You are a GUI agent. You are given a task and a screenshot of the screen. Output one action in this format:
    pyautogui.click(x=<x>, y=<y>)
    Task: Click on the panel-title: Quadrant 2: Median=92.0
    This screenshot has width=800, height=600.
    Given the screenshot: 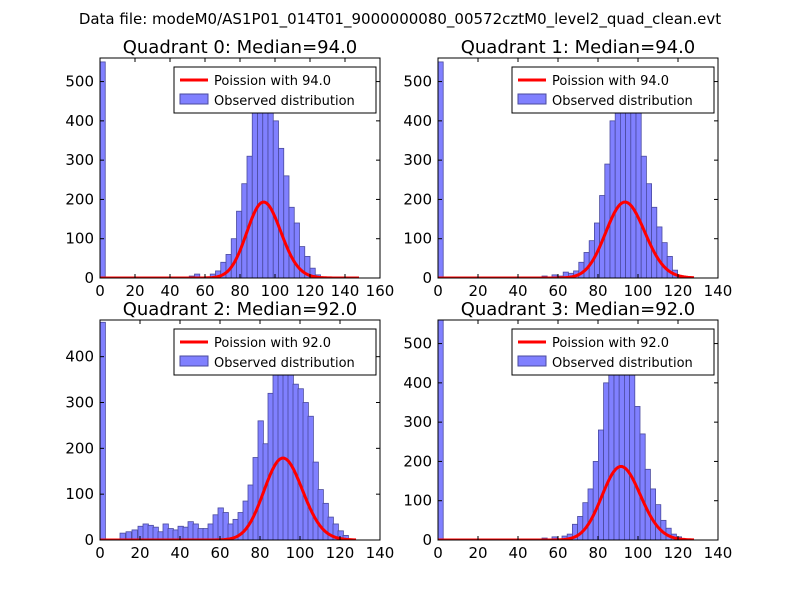 What is the action you would take?
    pyautogui.click(x=240, y=309)
    